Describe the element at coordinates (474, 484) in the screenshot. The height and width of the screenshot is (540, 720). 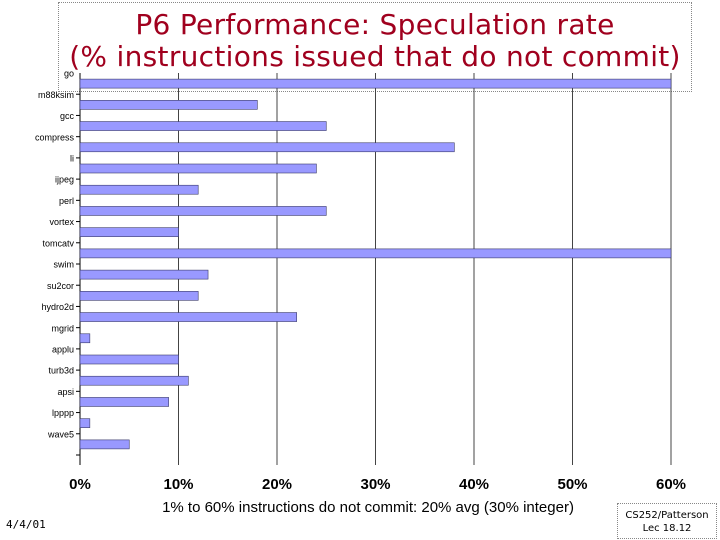
I see `x-tick-label: 40%` at that location.